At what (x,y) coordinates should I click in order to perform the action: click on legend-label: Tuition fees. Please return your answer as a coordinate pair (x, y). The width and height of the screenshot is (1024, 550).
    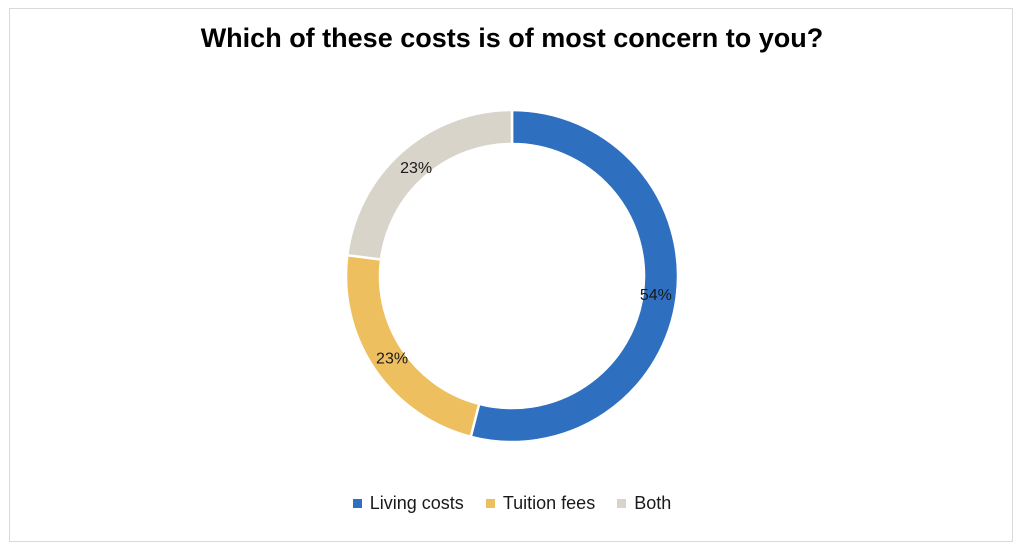
    Looking at the image, I should click on (549, 503).